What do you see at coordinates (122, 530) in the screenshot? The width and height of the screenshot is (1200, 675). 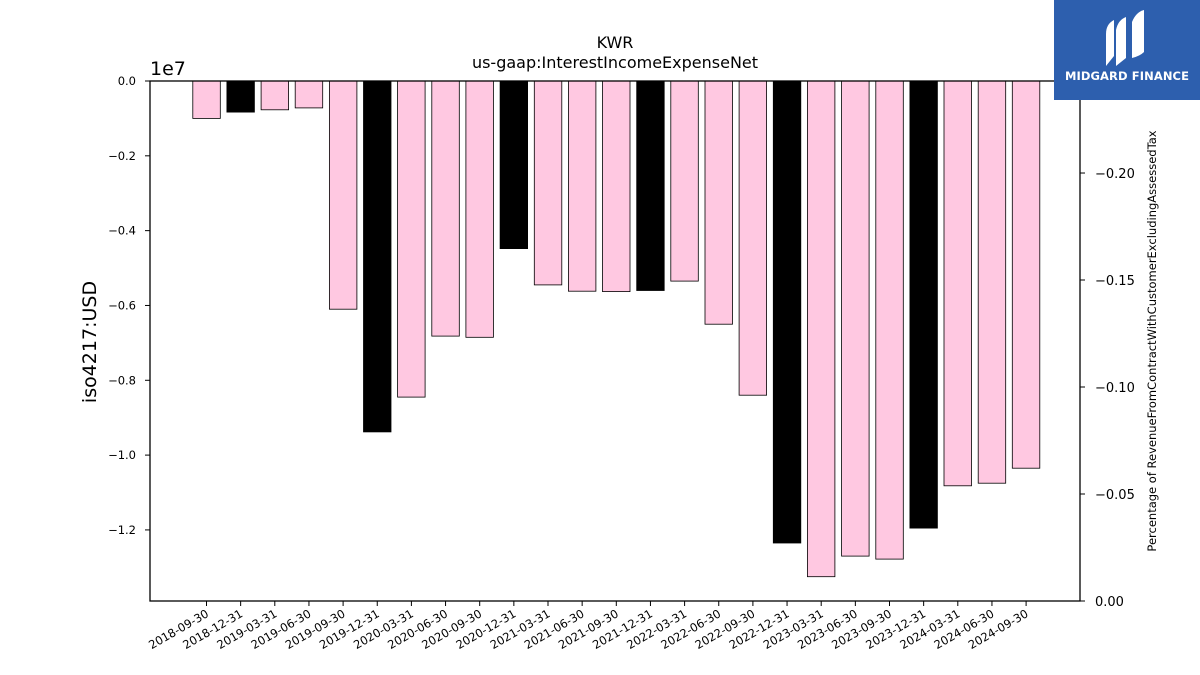 I see `y-tick-label: −1.2` at bounding box center [122, 530].